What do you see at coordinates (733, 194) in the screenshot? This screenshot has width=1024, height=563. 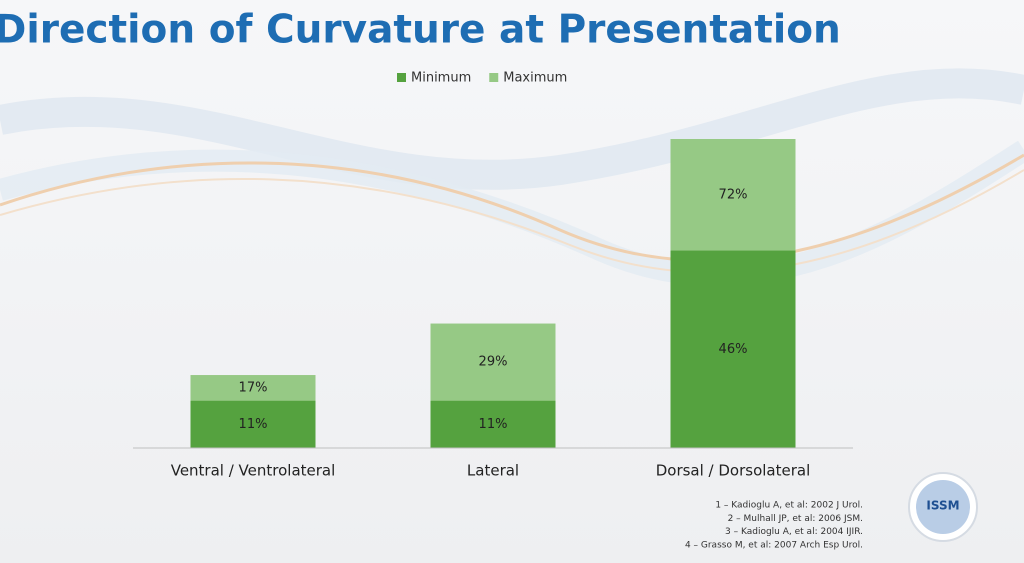 I see `data-label: 72%` at bounding box center [733, 194].